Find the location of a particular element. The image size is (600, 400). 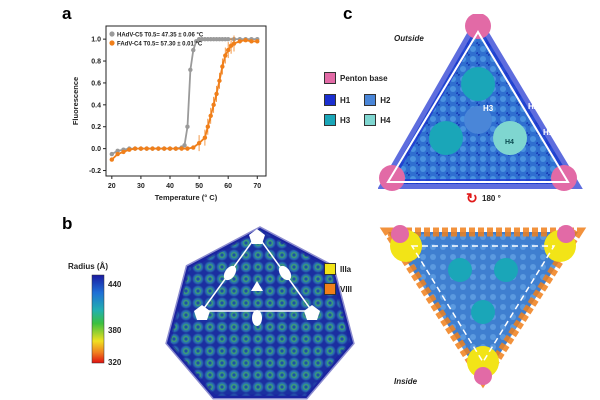

y-tick-label: 1.0 is located at coordinates (96, 40).